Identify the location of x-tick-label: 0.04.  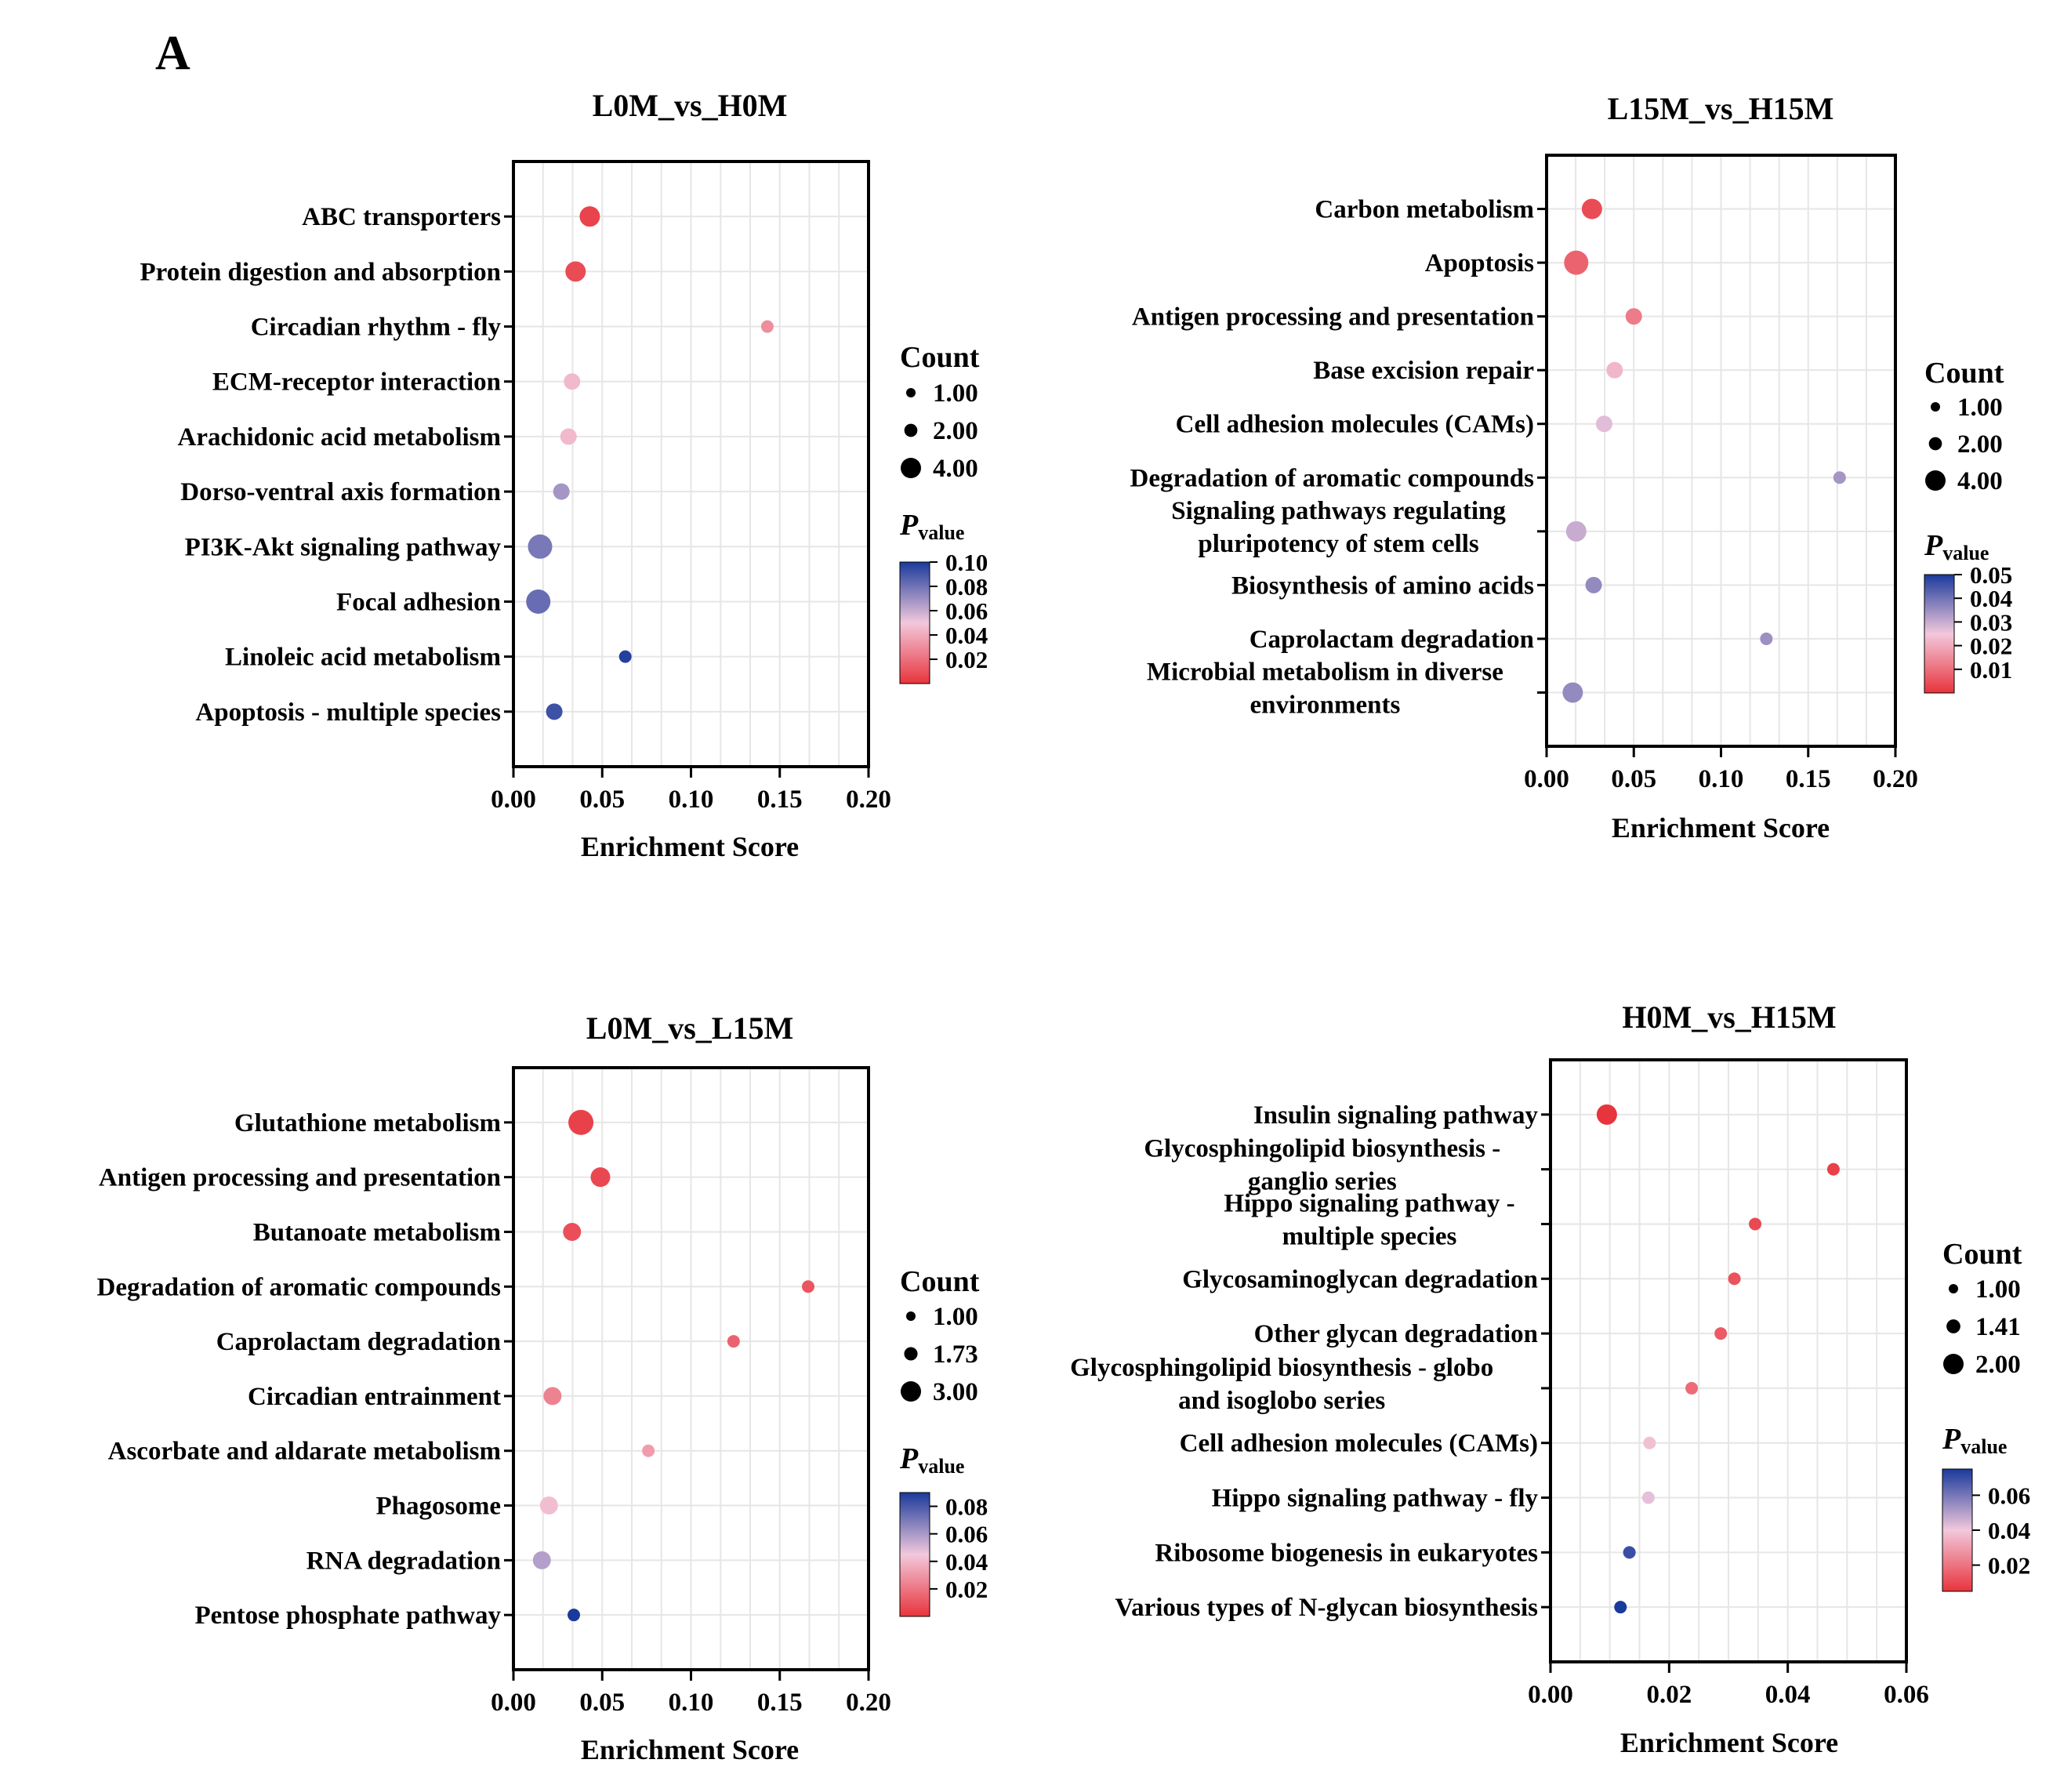
(1788, 1695).